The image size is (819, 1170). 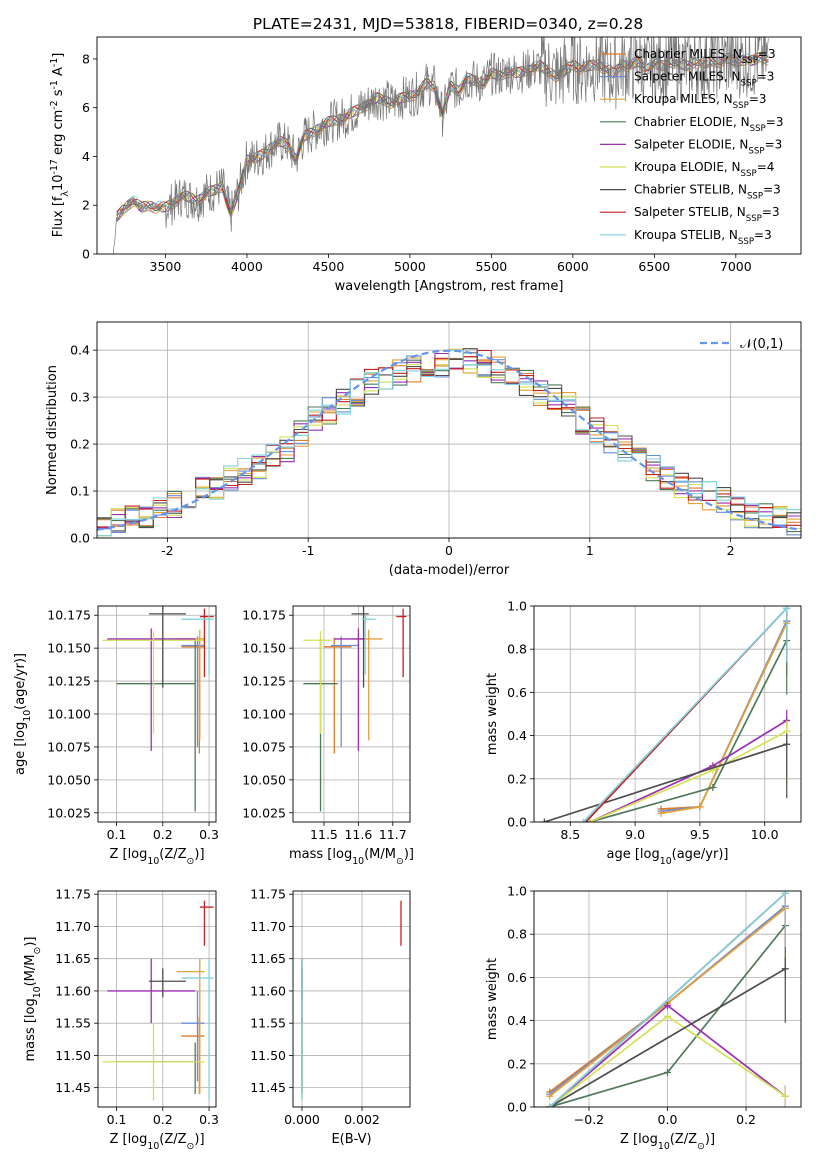 What do you see at coordinates (80, 397) in the screenshot?
I see `y-tick-label: 0.3` at bounding box center [80, 397].